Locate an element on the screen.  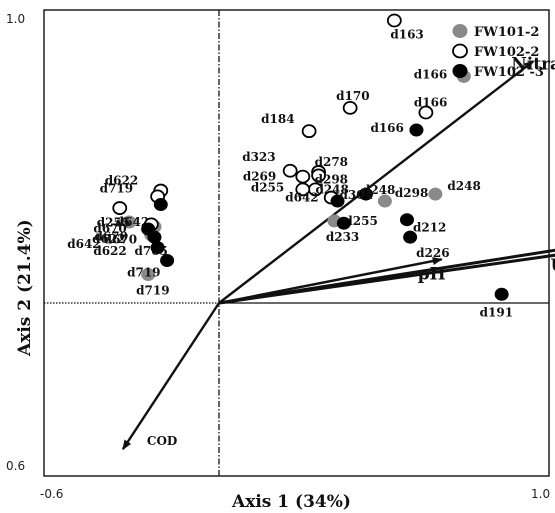
point-label-fw102-2-d622: d622 is located at coordinates (121, 181).